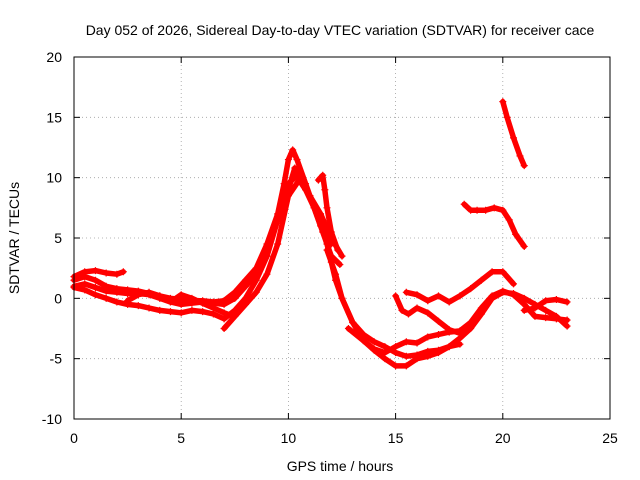 This screenshot has height=480, width=640. I want to click on y-tick-label: 0, so click(58, 298).